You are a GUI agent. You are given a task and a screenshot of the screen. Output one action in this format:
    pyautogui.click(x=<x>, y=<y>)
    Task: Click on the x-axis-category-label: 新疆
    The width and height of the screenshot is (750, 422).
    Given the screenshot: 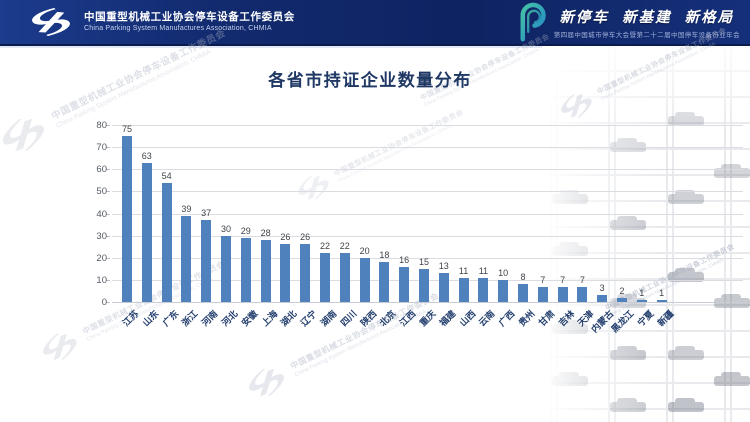 What is the action you would take?
    pyautogui.click(x=665, y=318)
    